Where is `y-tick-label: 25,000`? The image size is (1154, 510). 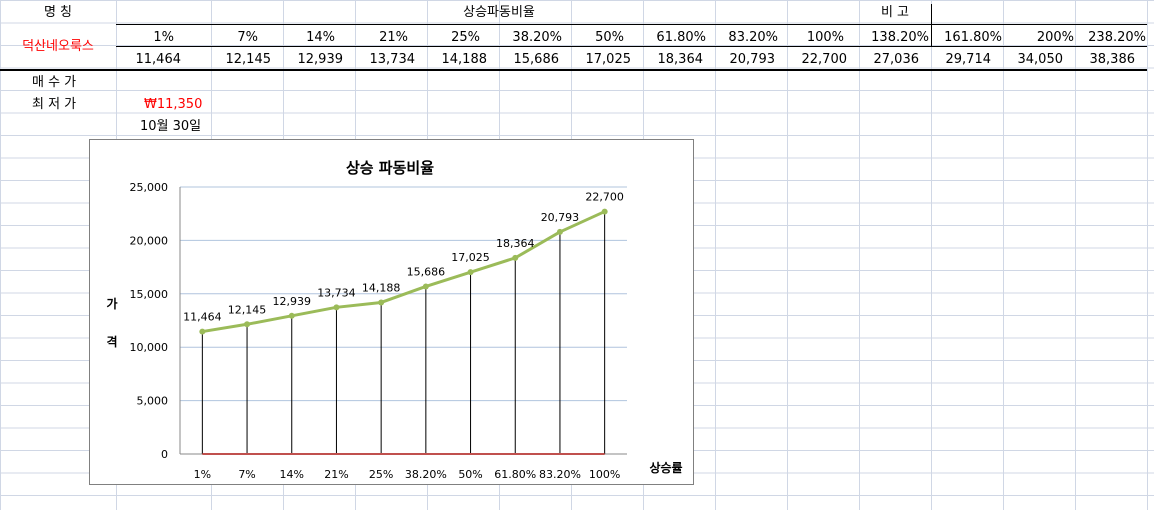 y-tick-label: 25,000 is located at coordinates (149, 187).